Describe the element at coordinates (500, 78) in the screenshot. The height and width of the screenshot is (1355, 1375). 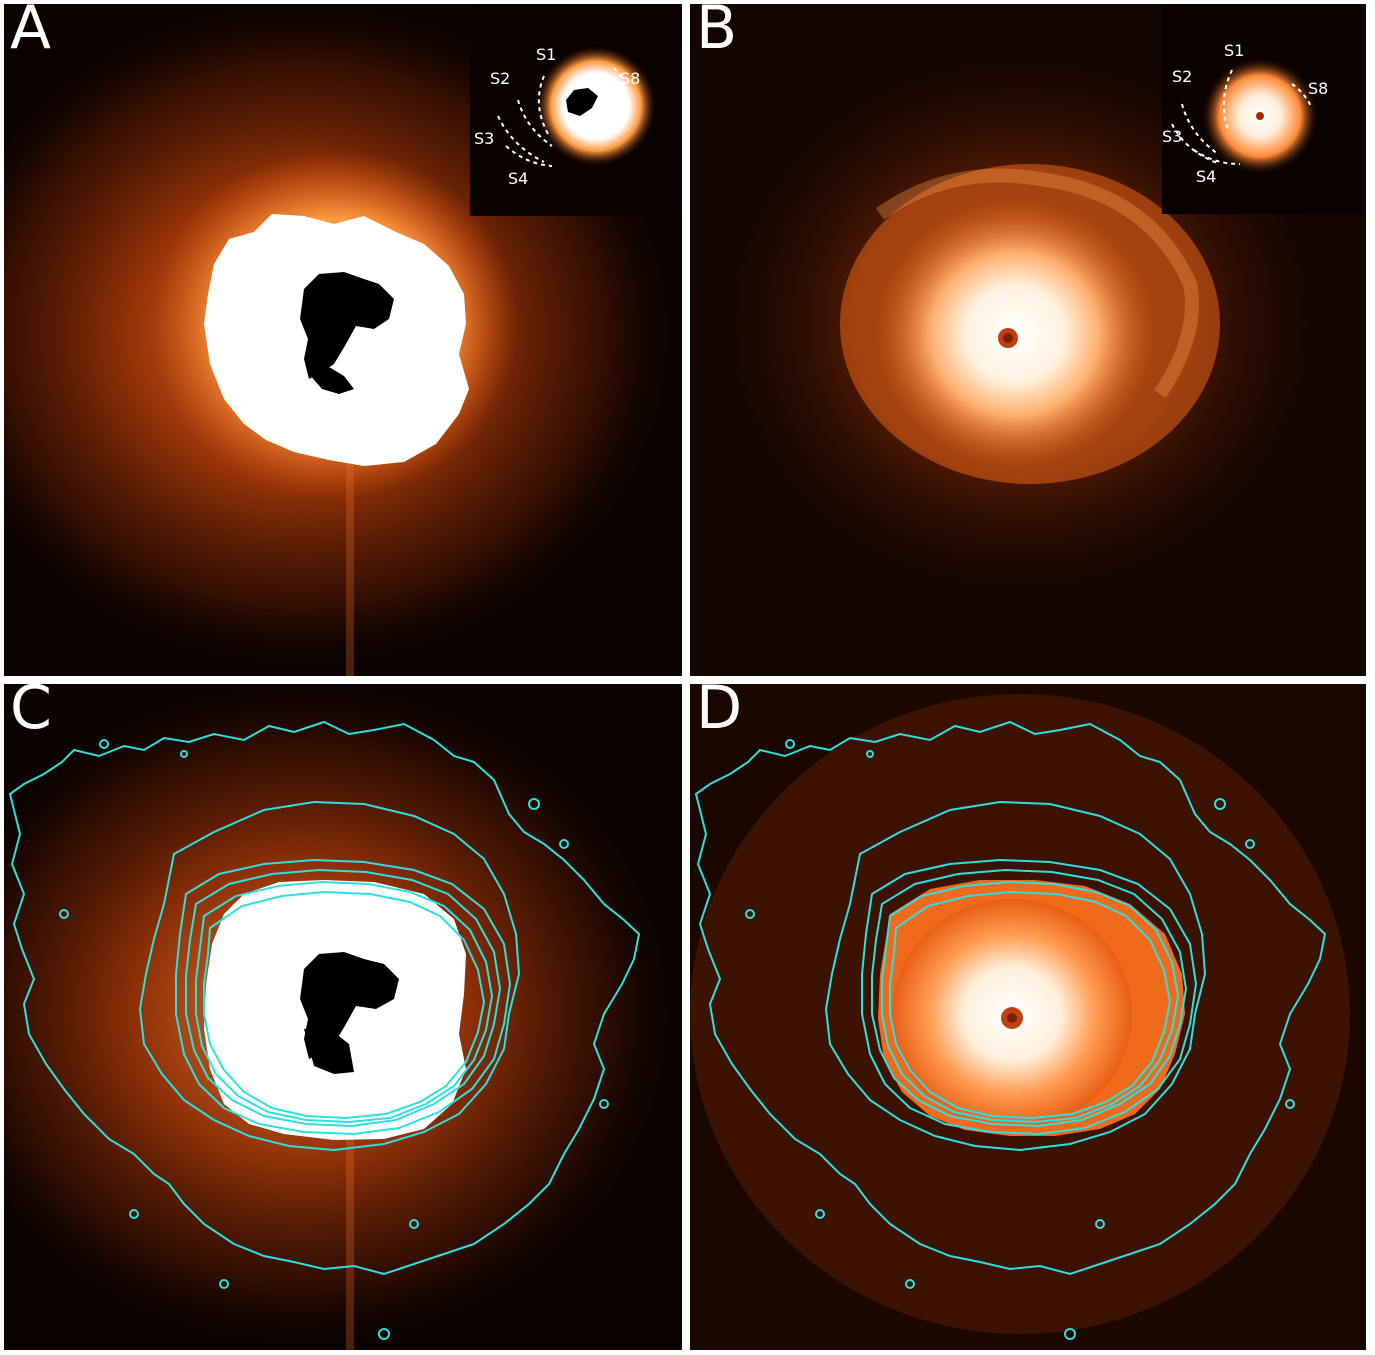
I see `inset-a-label-s2: S2` at that location.